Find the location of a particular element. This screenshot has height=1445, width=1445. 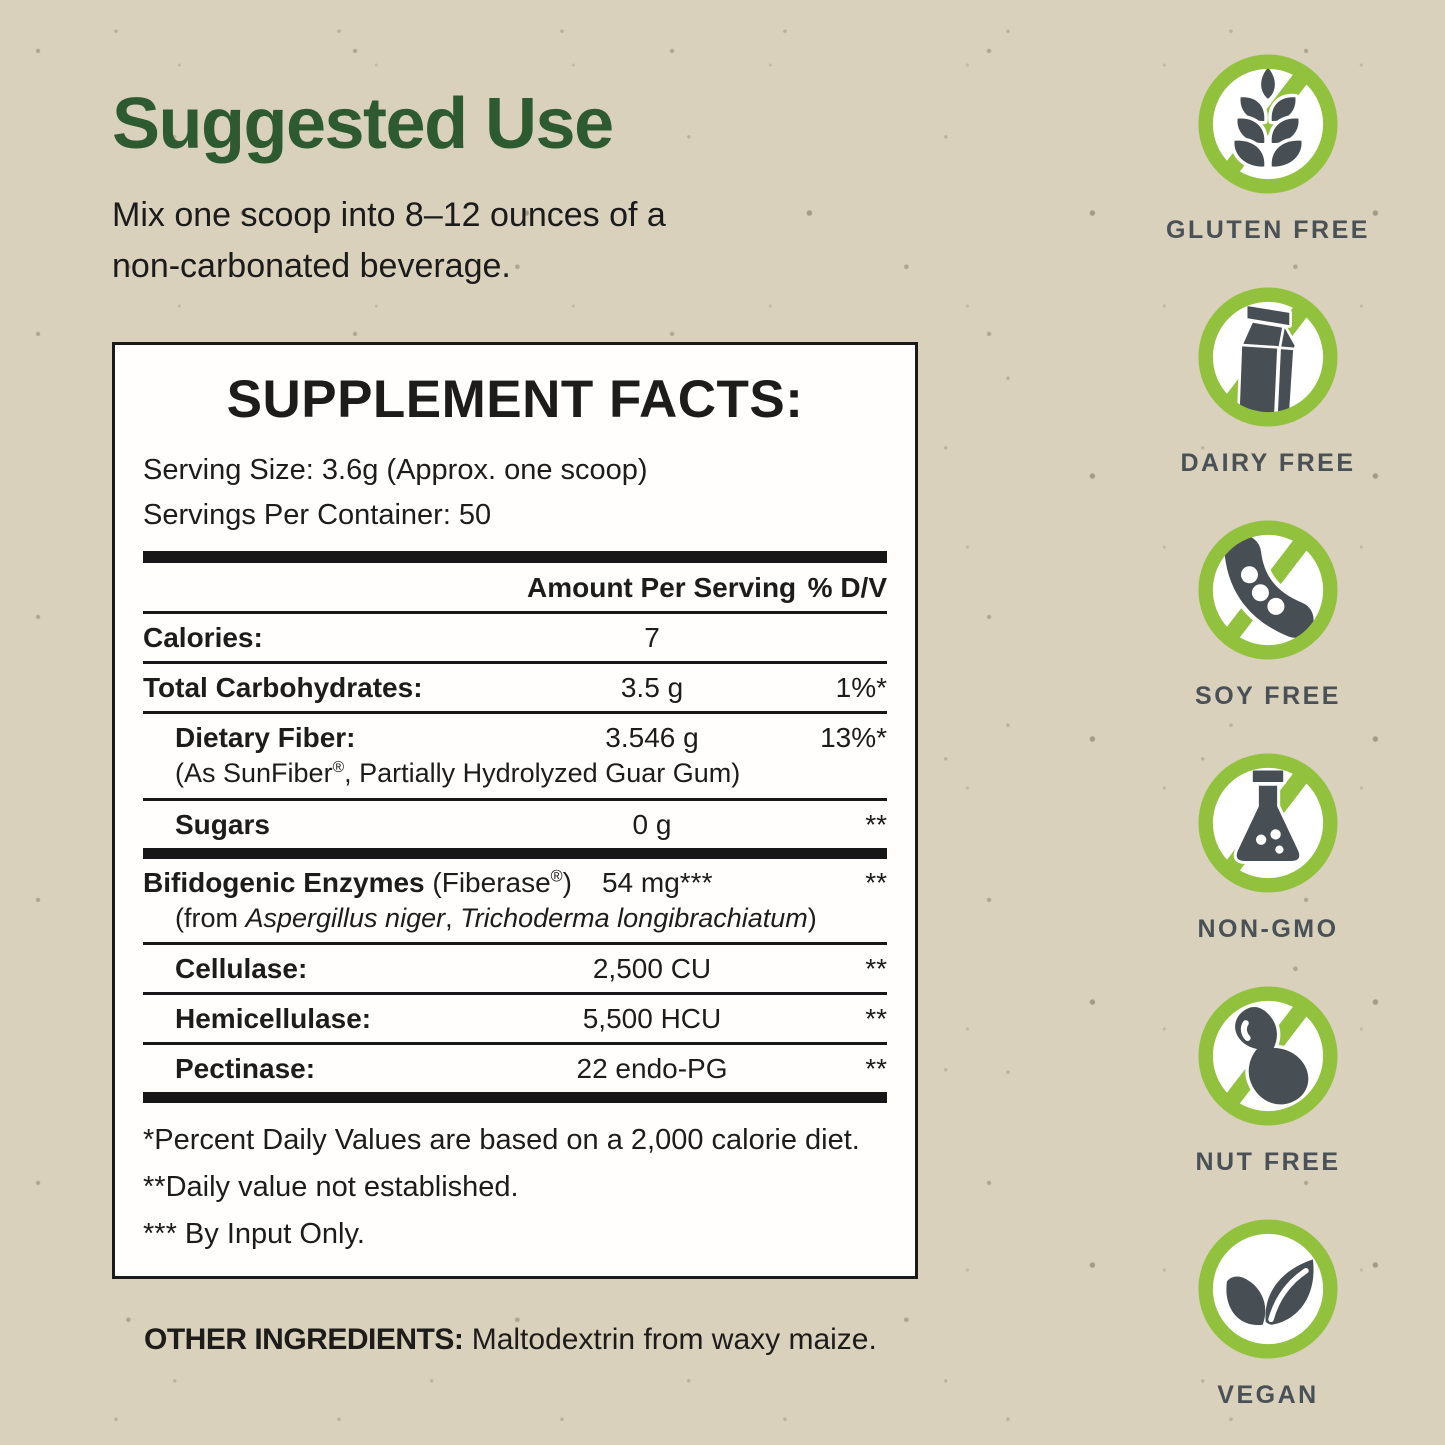

badge-gluten-free: GLUTEN FREE is located at coordinates (1268, 146).